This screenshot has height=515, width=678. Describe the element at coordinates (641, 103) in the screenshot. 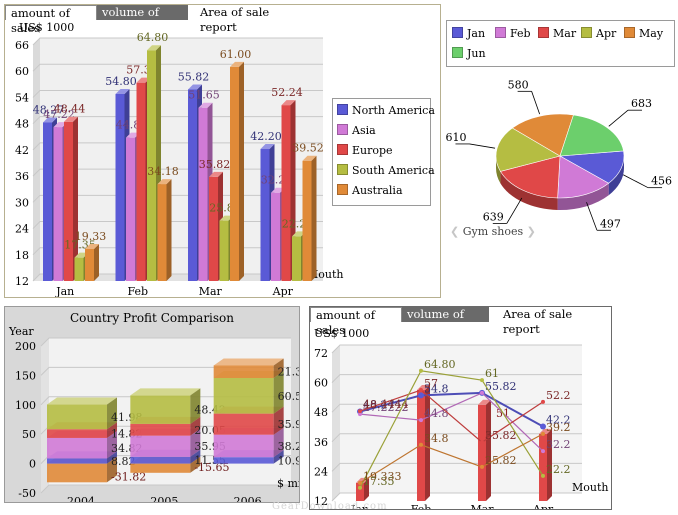

I see `pie-label: 683` at that location.